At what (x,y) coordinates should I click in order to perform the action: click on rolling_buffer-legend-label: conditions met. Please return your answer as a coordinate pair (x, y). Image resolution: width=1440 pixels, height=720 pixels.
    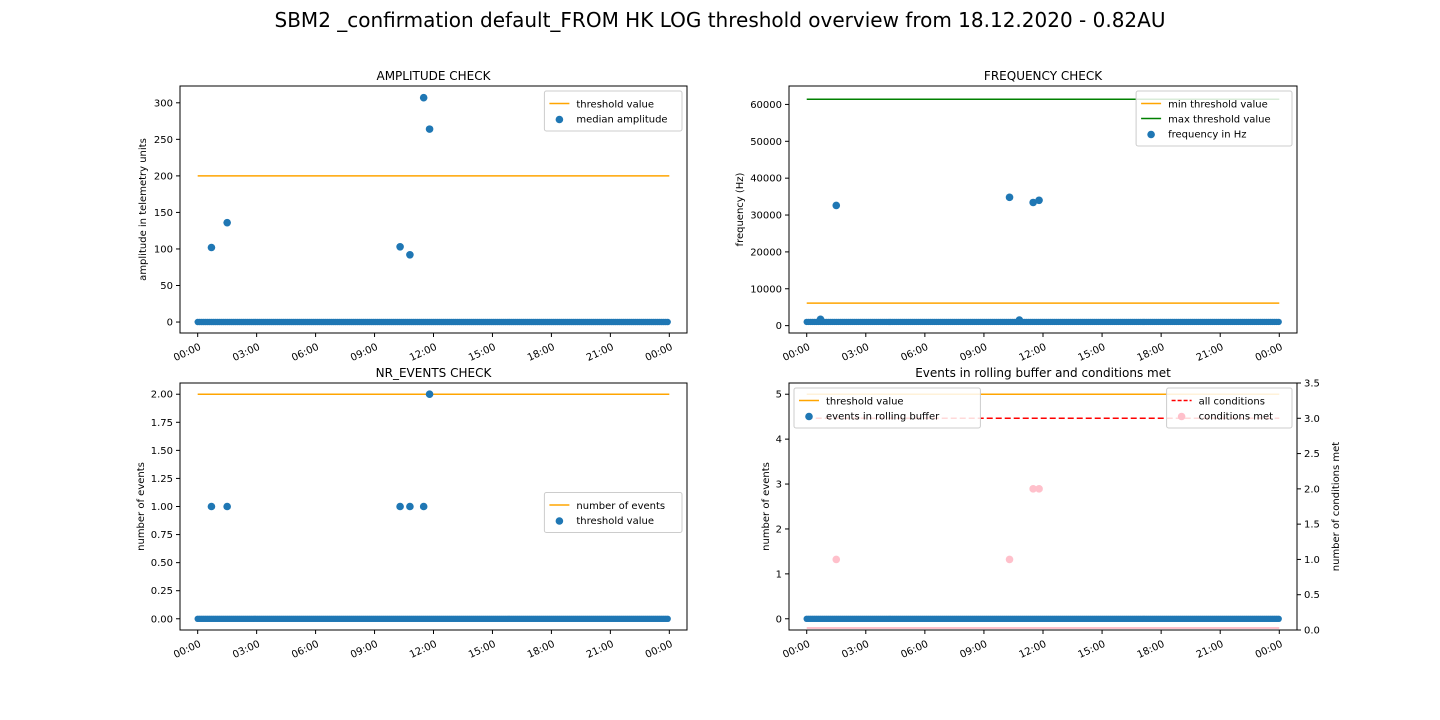
    Looking at the image, I should click on (1236, 417).